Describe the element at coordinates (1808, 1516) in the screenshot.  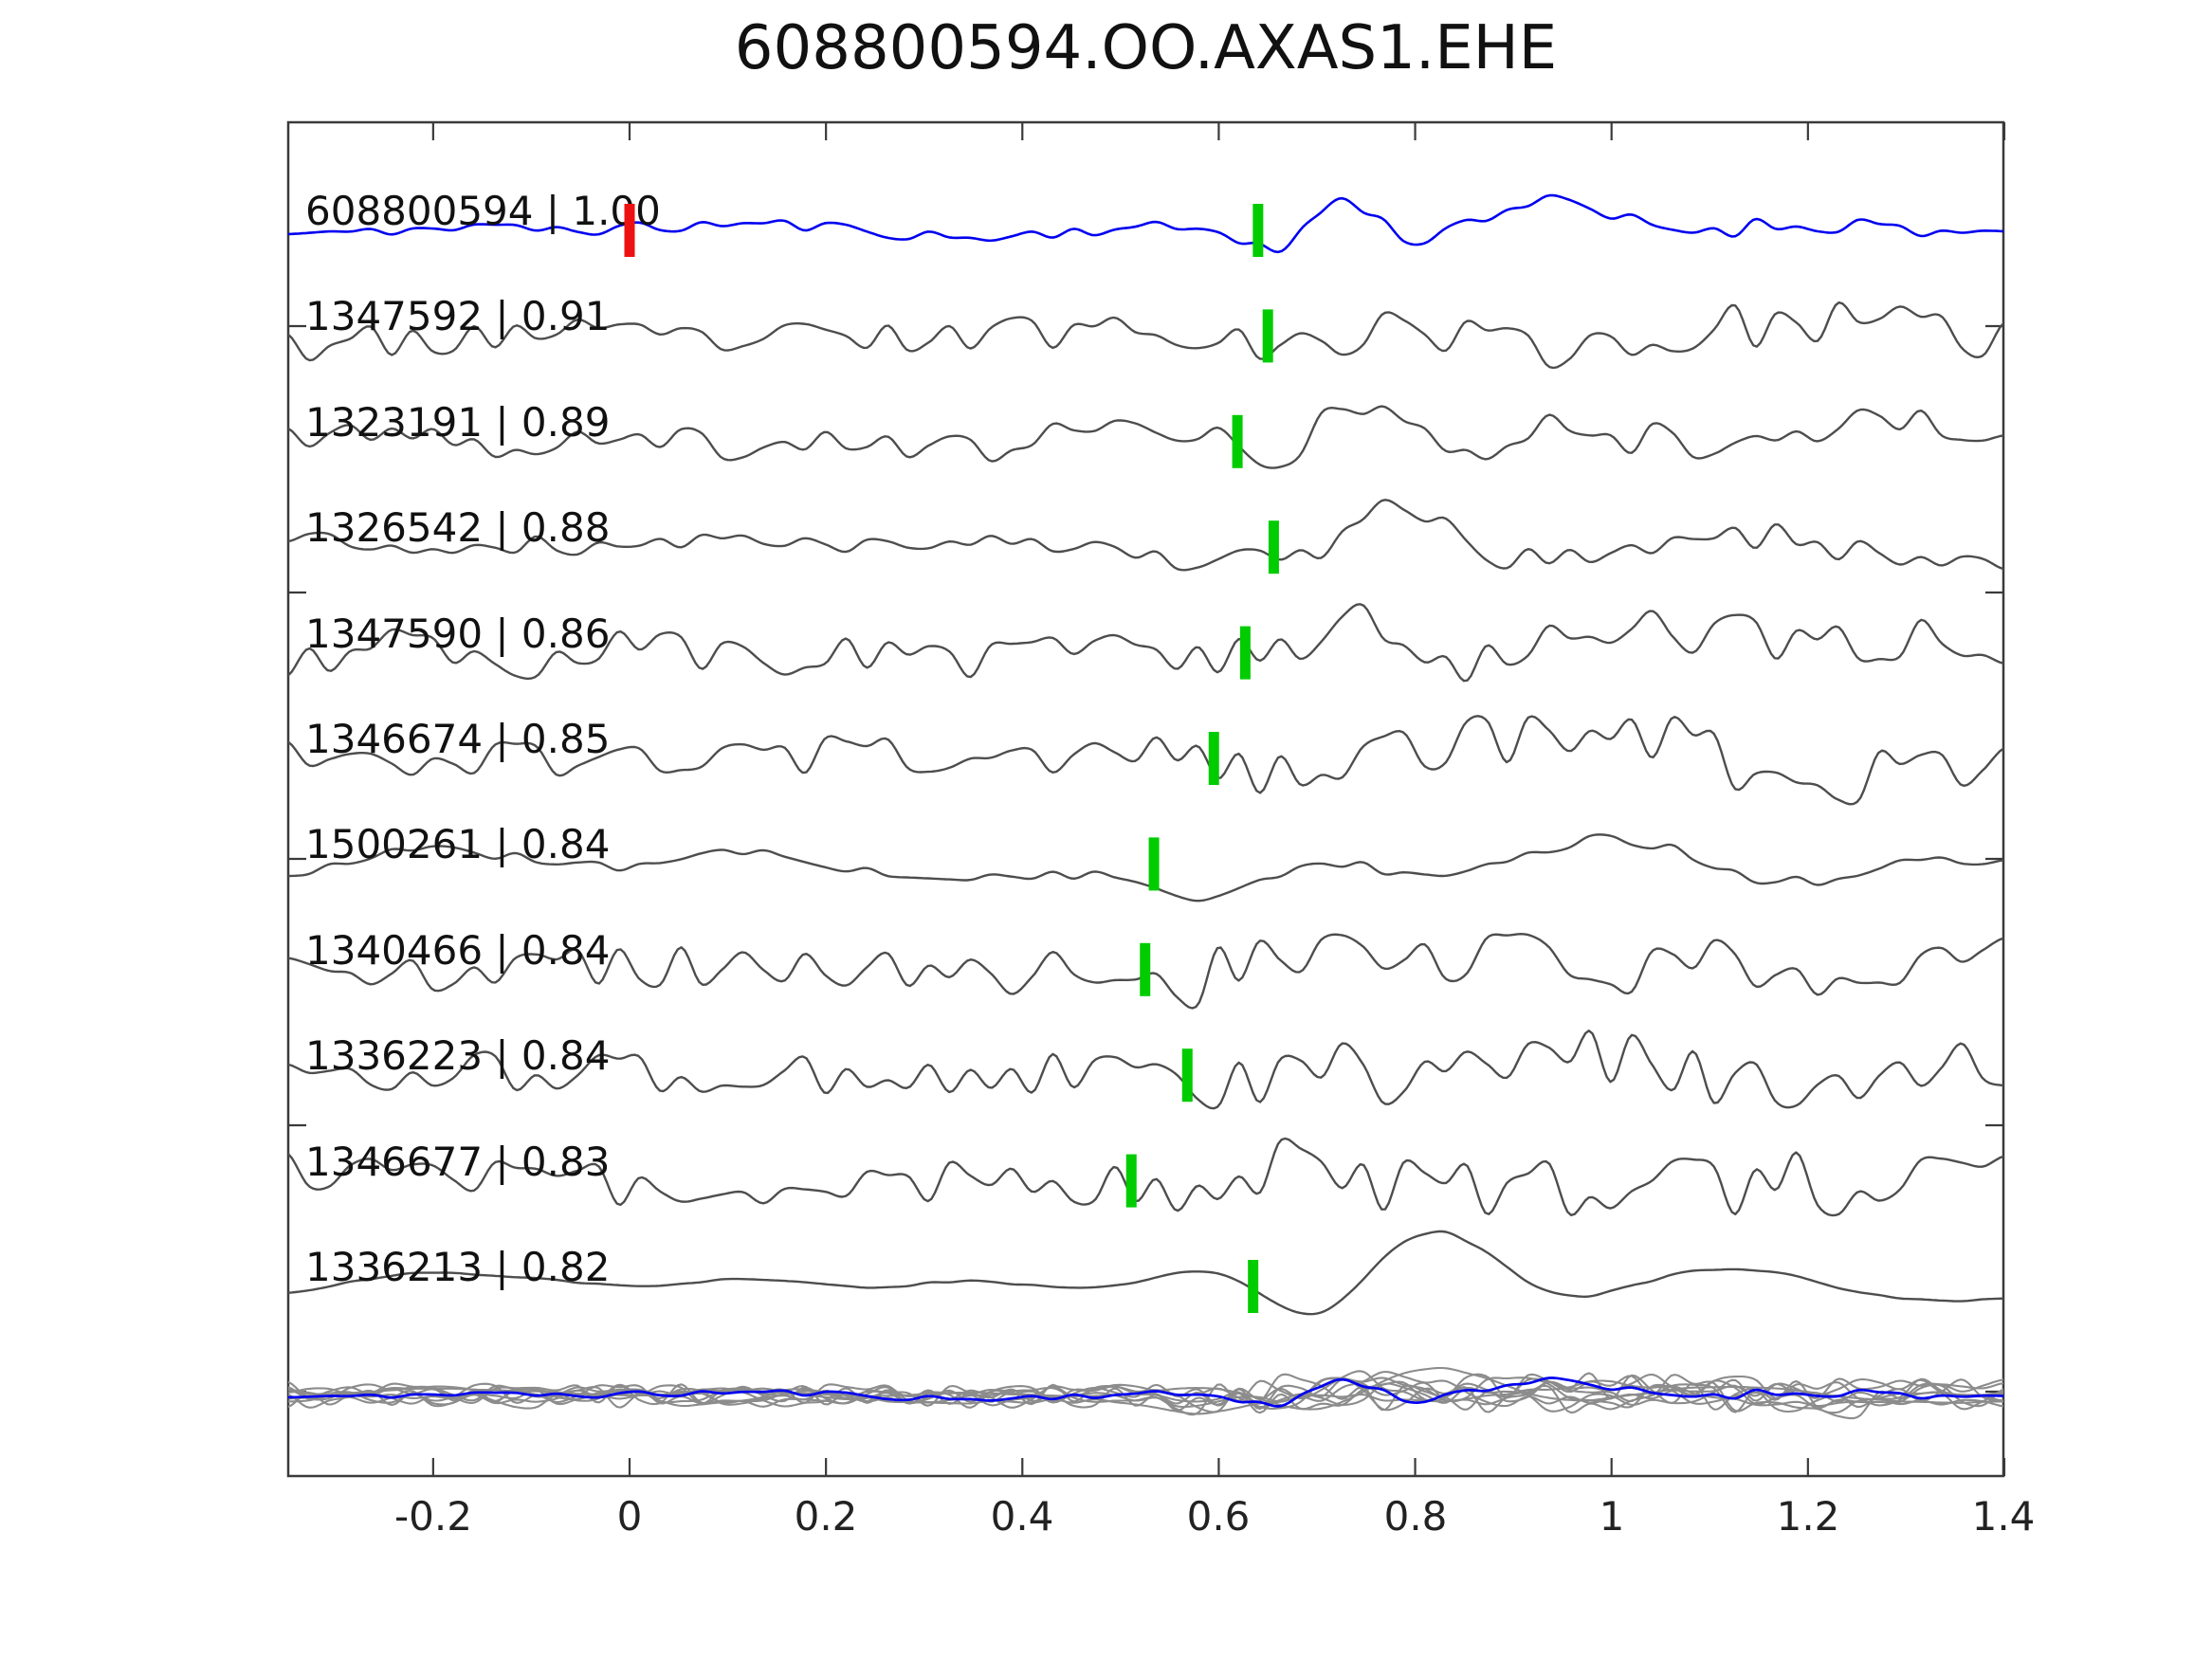
I see `x-tick-label: 1.2` at that location.